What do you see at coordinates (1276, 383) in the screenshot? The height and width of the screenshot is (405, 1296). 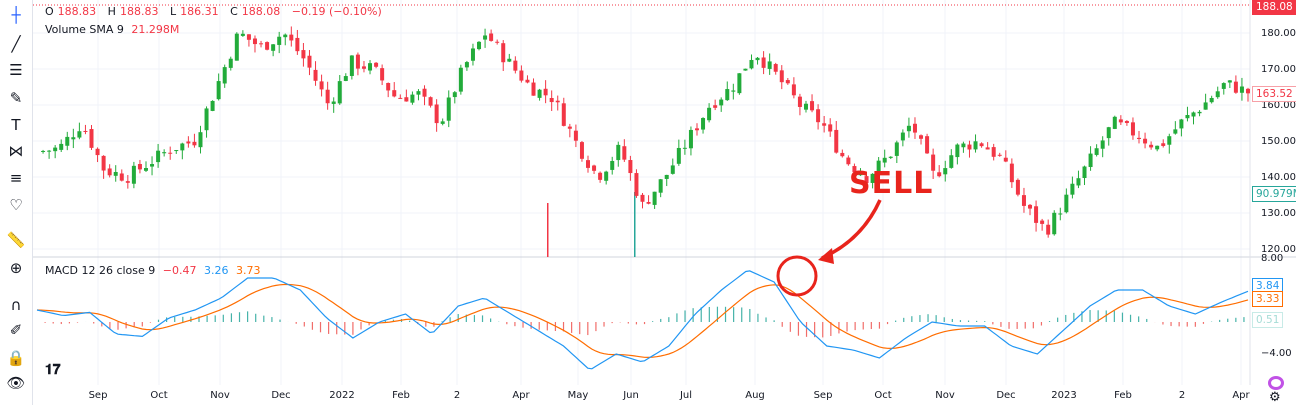 I see `assistant-icon` at bounding box center [1276, 383].